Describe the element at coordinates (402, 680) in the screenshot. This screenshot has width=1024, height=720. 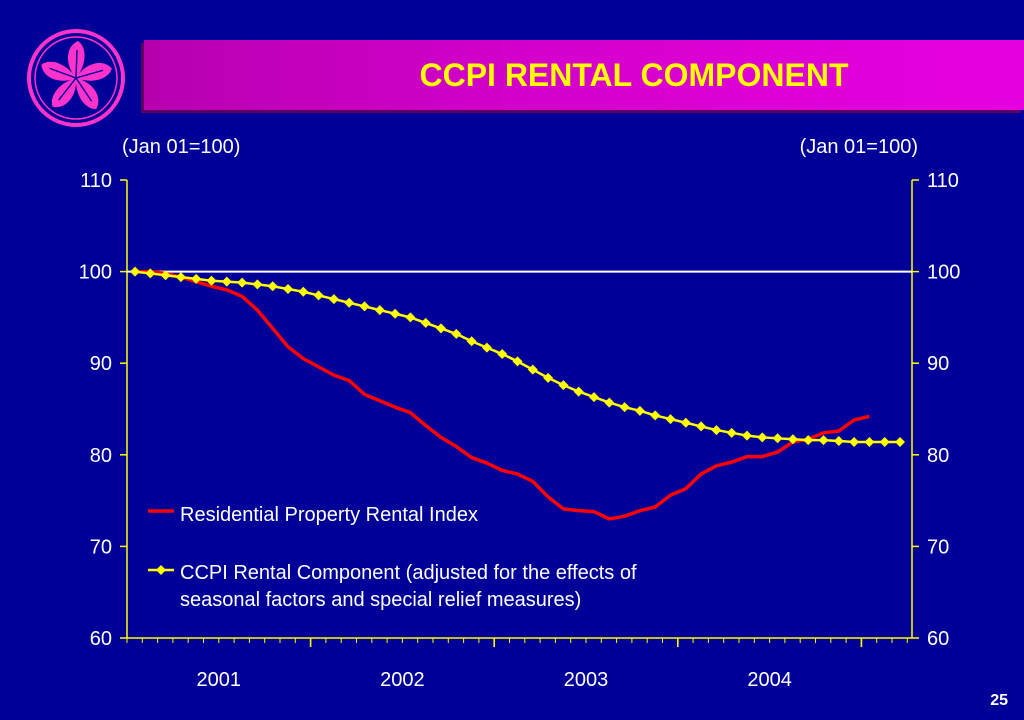
I see `x-tick-label: 2002` at that location.